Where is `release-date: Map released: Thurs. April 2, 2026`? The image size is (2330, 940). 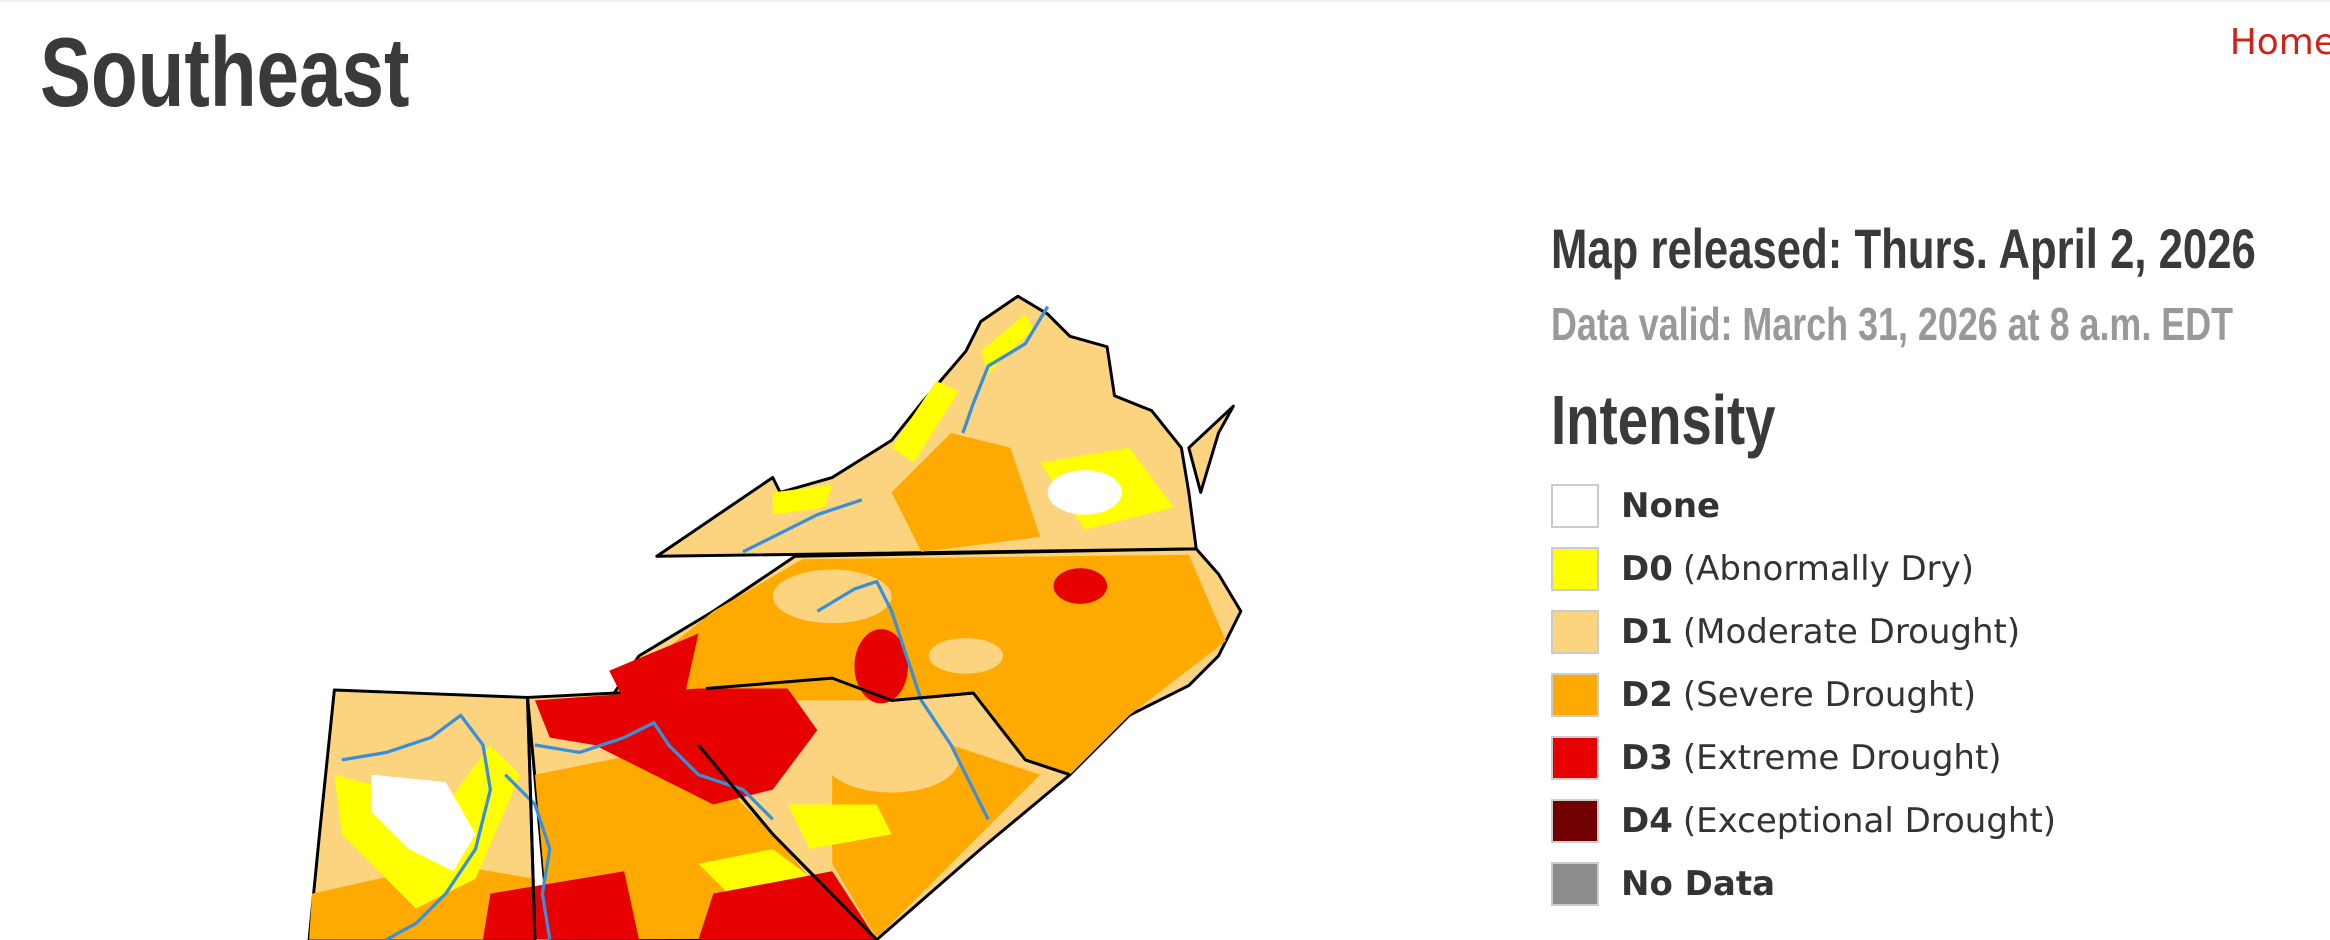 release-date: Map released: Thurs. April 2, 2026 is located at coordinates (1903, 248).